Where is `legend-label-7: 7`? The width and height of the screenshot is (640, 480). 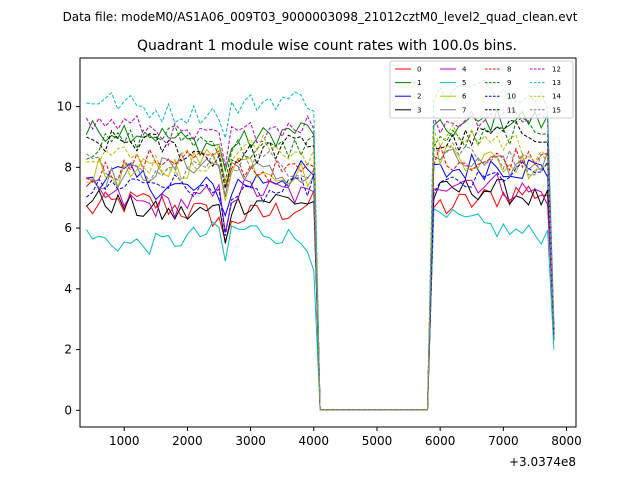 legend-label-7: 7 is located at coordinates (464, 110).